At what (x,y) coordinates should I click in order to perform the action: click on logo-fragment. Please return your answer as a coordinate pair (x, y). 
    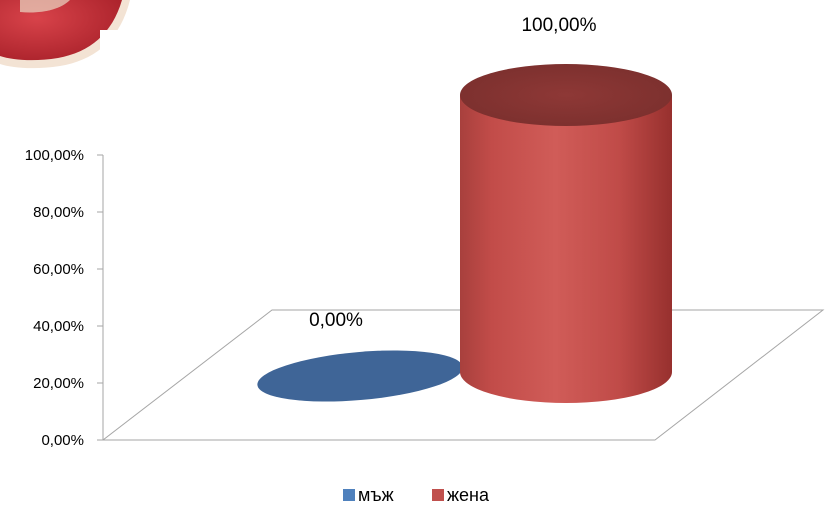
    Looking at the image, I should click on (65, 34).